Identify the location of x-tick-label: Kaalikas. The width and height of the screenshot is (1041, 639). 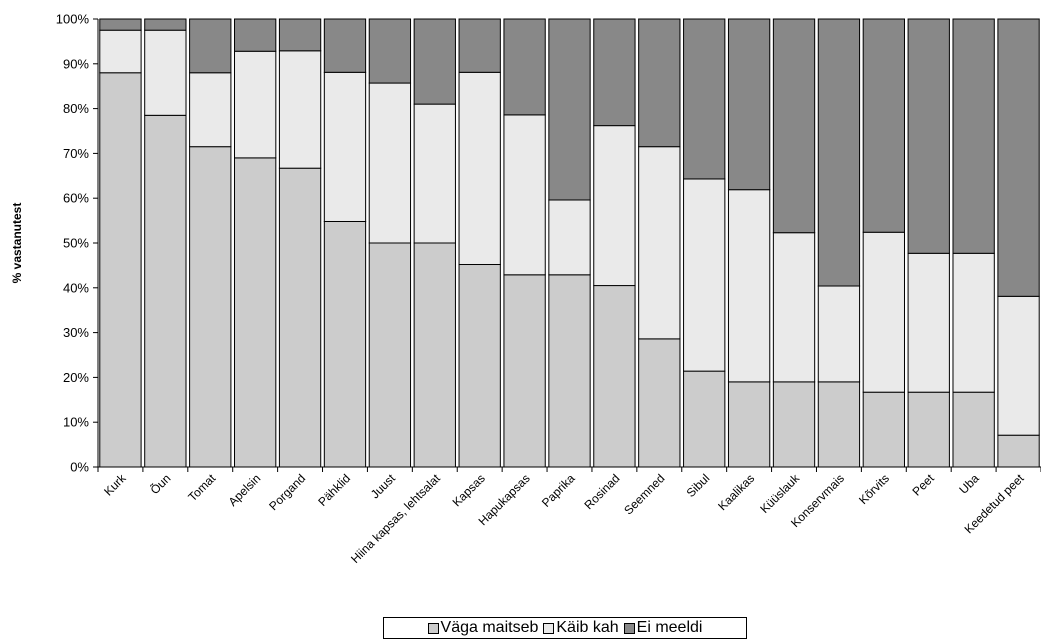
(736, 492).